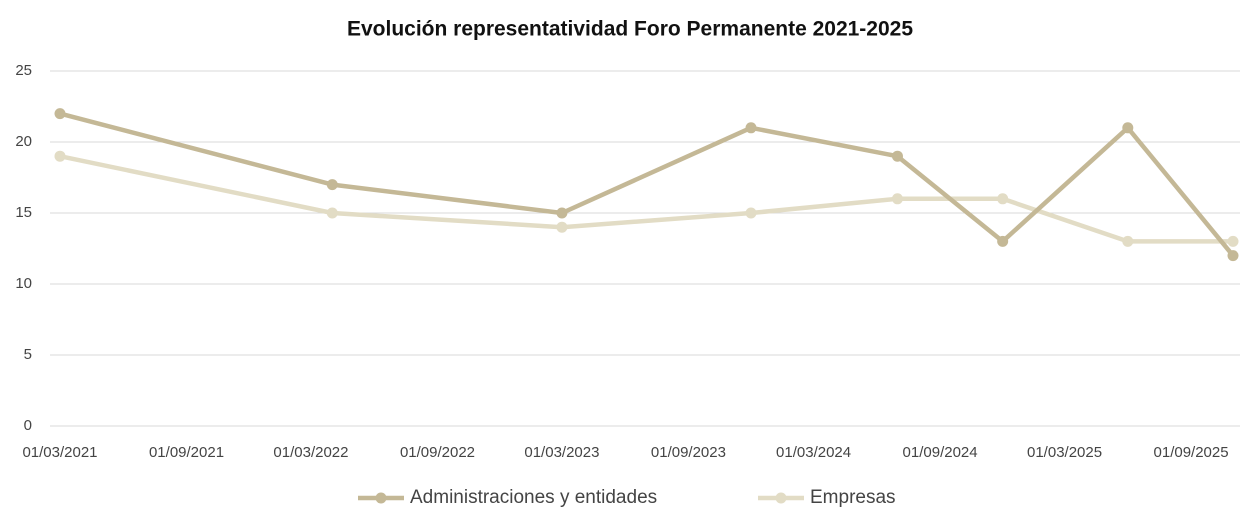 This screenshot has width=1243, height=515. I want to click on x-tick-label: 01/09/2022, so click(437, 452).